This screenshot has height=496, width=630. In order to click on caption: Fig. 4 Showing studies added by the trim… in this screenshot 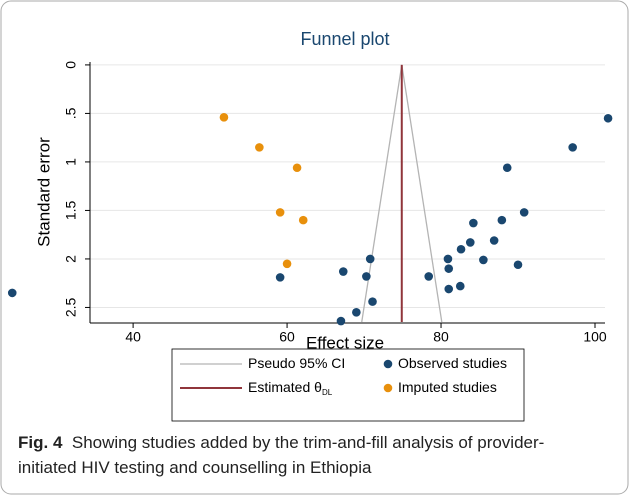, I will do `click(308, 455)`.